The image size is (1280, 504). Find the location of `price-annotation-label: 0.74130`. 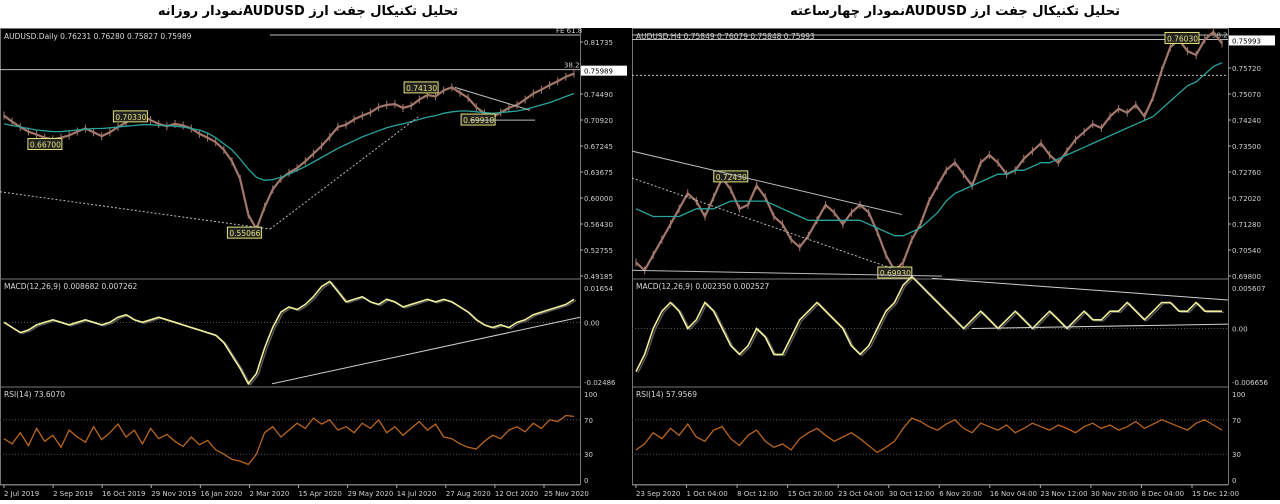

price-annotation-label: 0.74130 is located at coordinates (421, 88).